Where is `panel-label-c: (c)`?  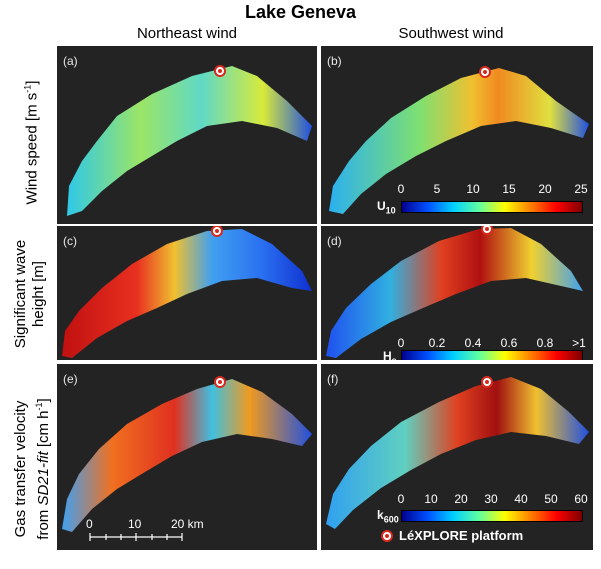
panel-label-c: (c) is located at coordinates (70, 241).